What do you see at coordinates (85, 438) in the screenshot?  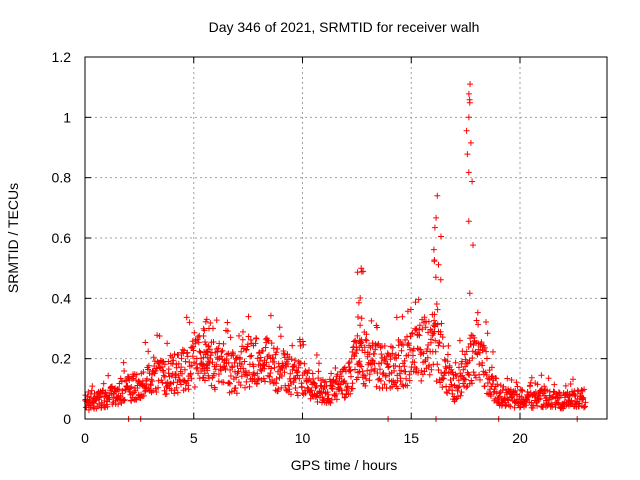 I see `x-tick-label: 0` at bounding box center [85, 438].